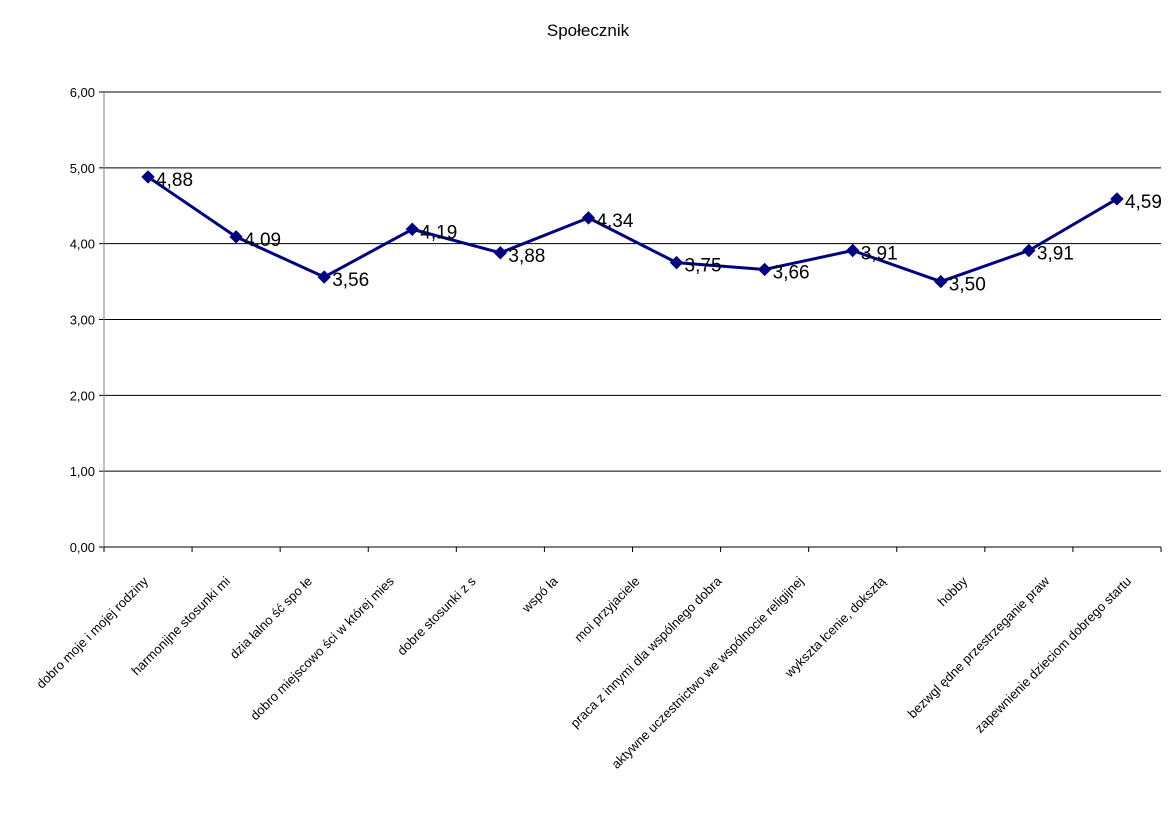 Image resolution: width=1176 pixels, height=825 pixels. I want to click on data-label: 4,88, so click(174, 180).